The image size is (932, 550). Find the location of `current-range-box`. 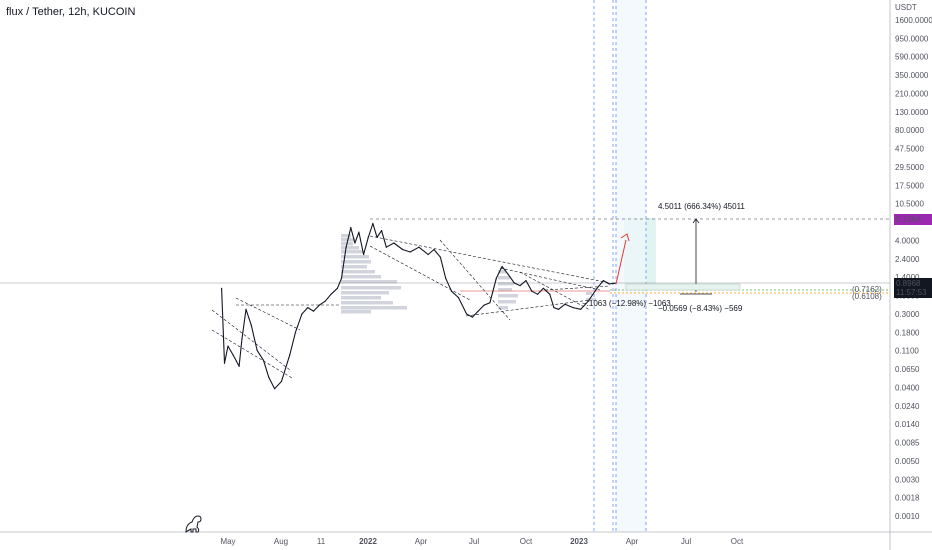

current-range-box is located at coordinates (683, 287).